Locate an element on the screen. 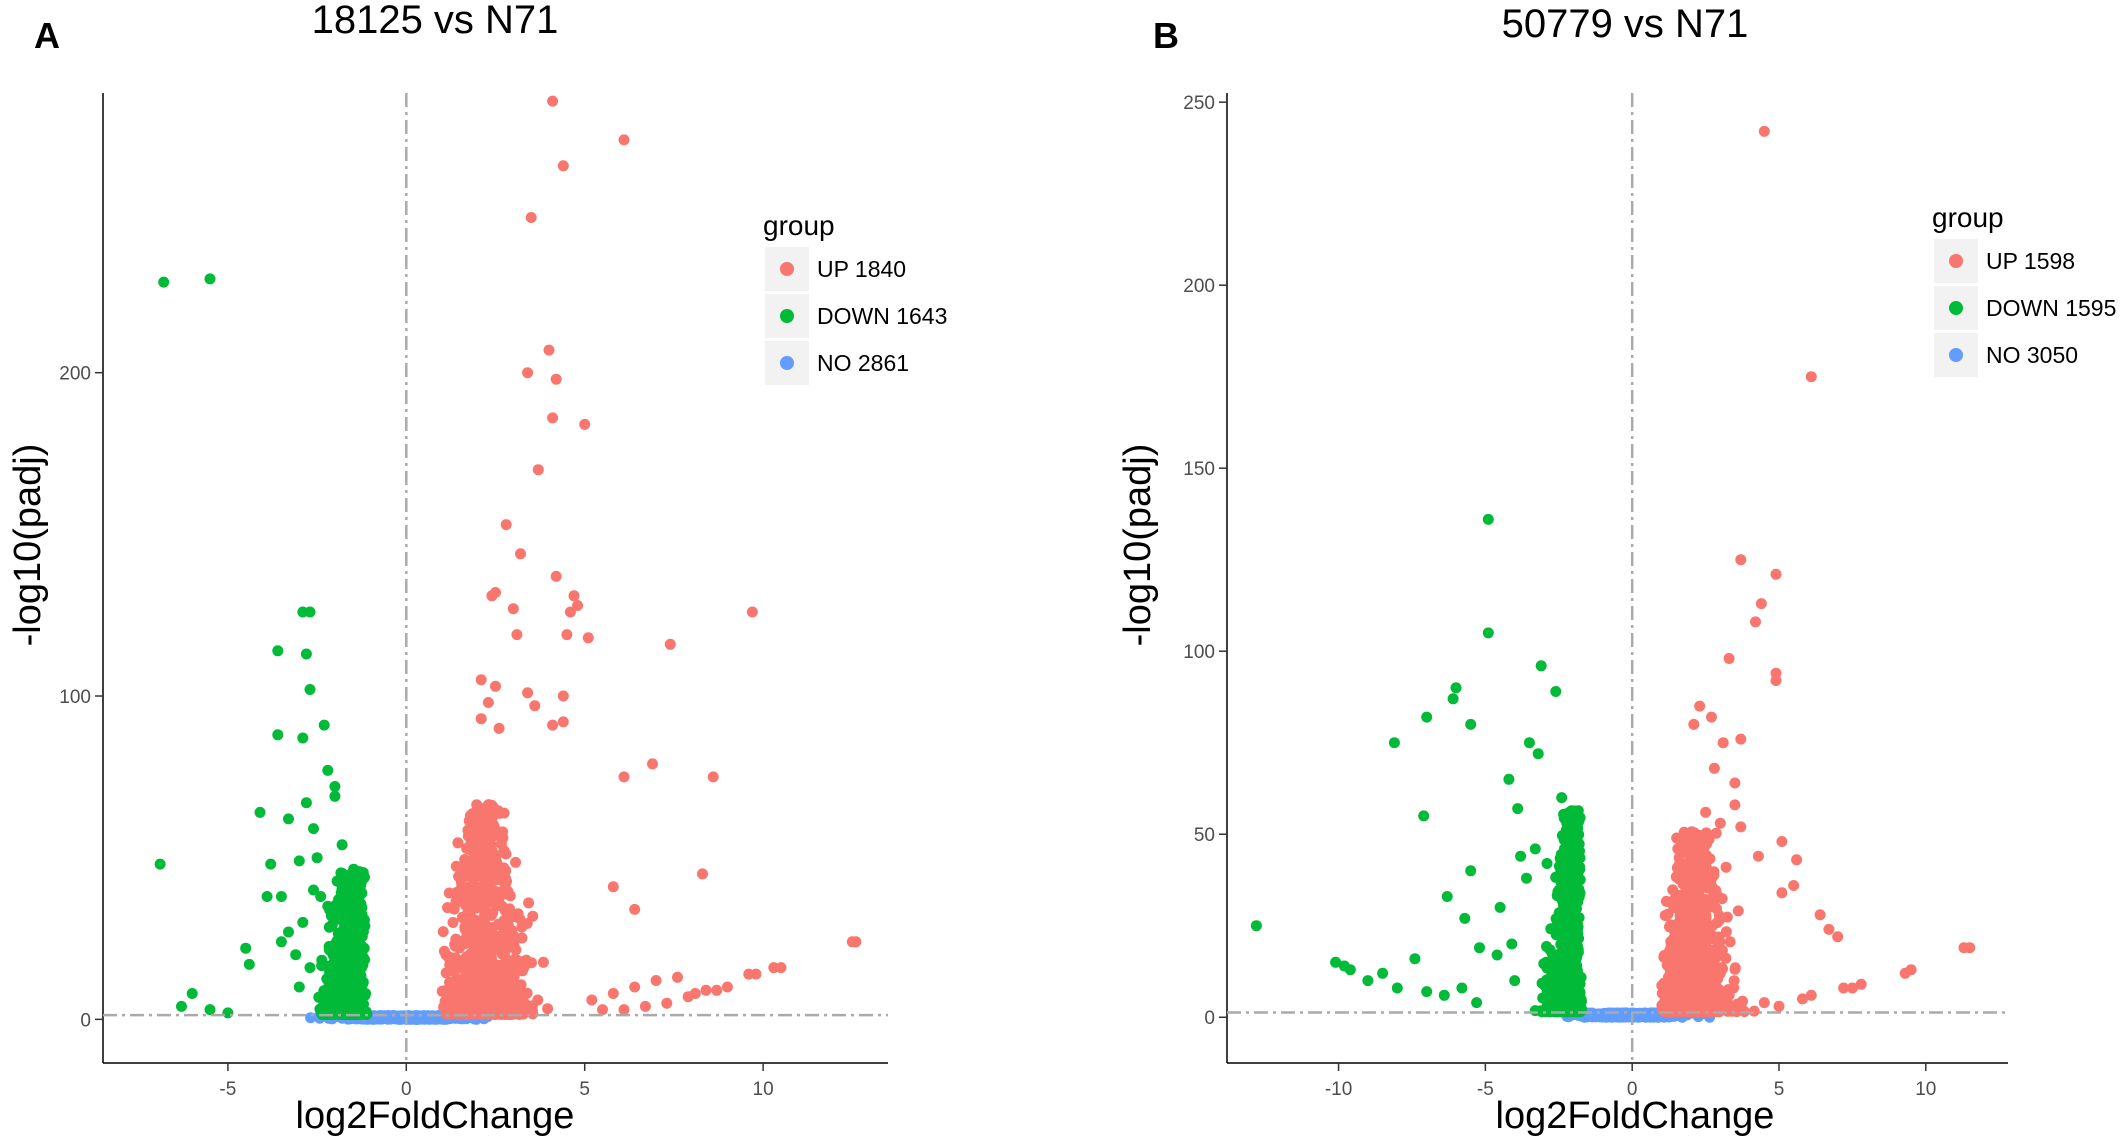 The height and width of the screenshot is (1141, 2127). x-tick-label-b: 5 is located at coordinates (1779, 1089).